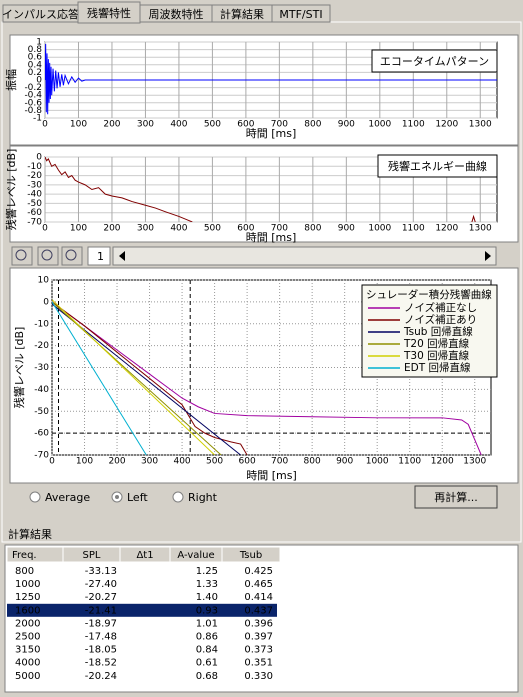  Describe the element at coordinates (35, 58) in the screenshot. I see `y-tick-label: 0.6` at that location.